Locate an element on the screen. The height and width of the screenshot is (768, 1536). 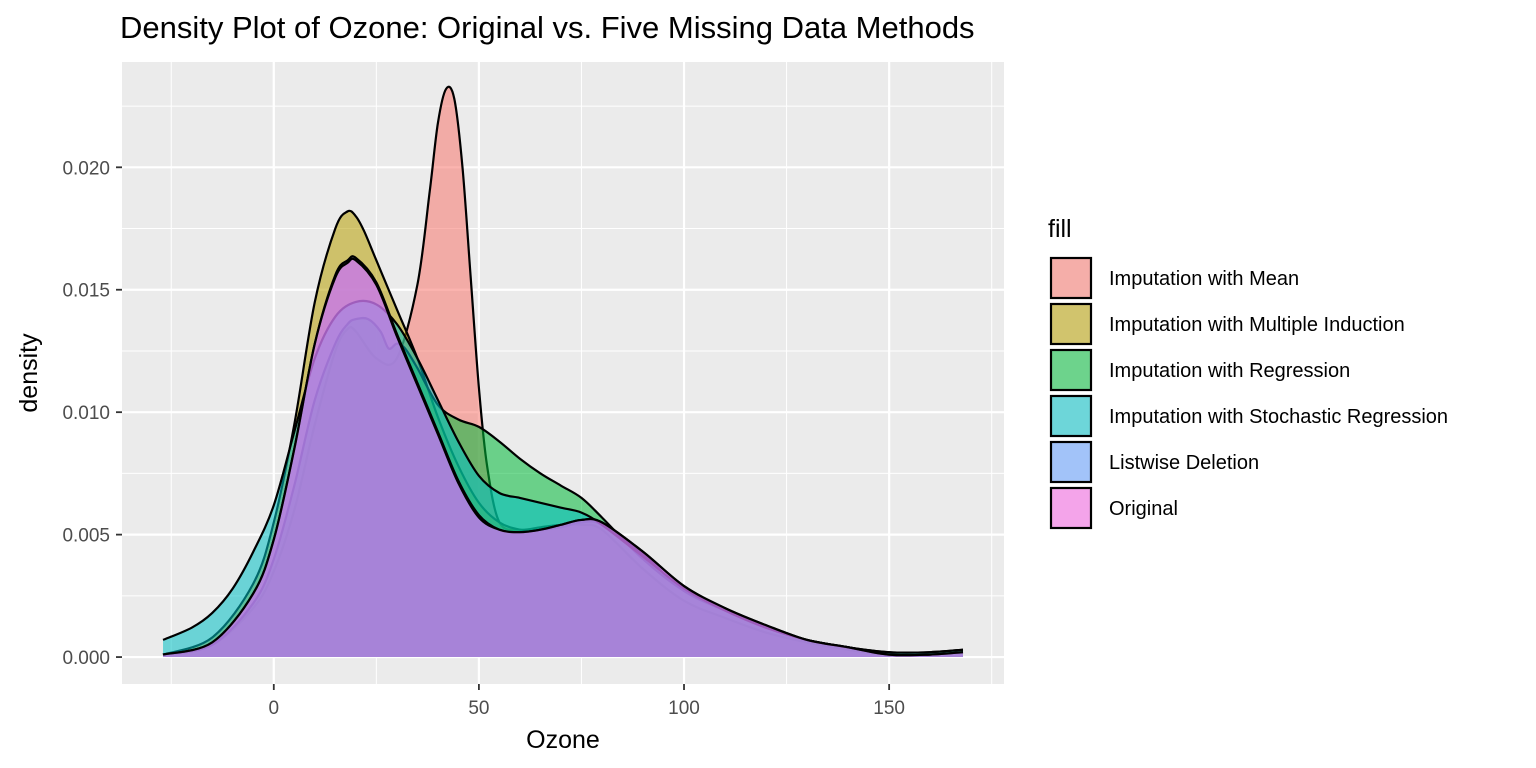
y-tick-label: 0.015 is located at coordinates (86, 291).